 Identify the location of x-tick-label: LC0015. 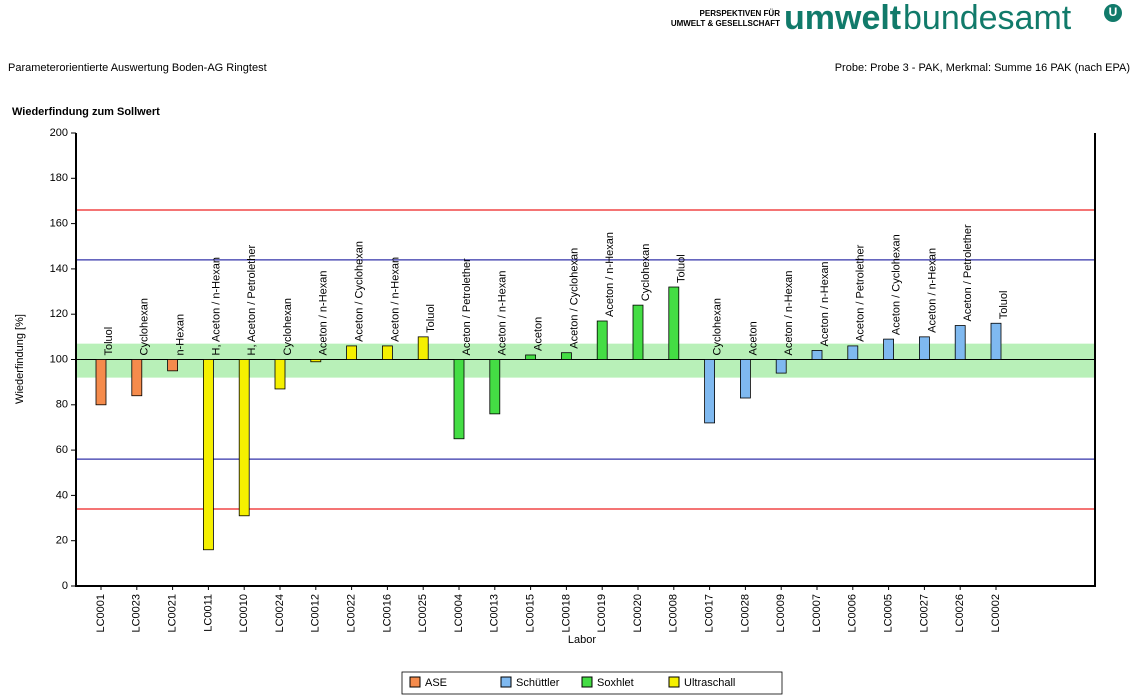
(531, 613).